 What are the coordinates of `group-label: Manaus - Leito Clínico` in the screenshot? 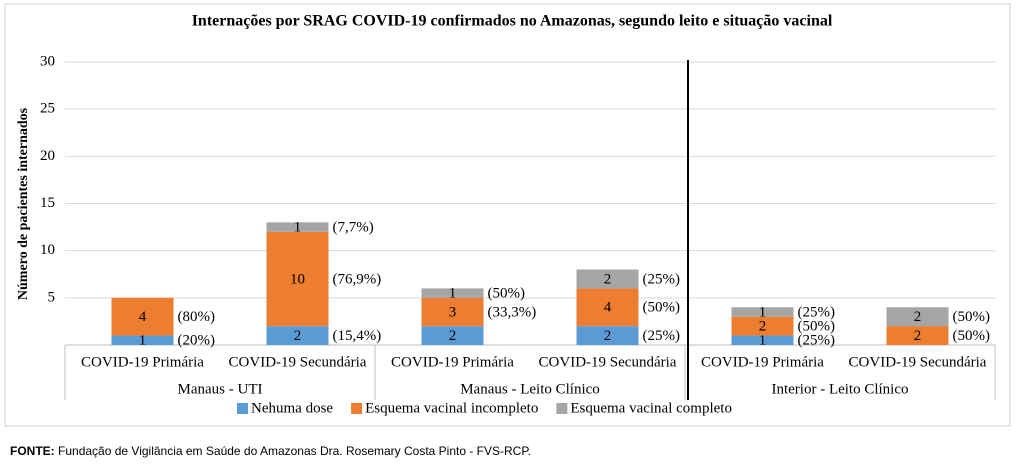 It's located at (530, 389).